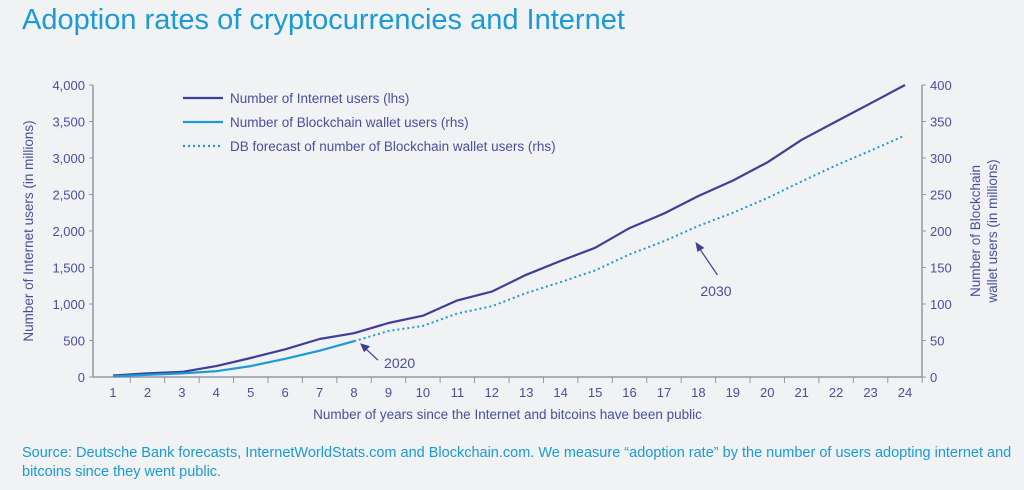 This screenshot has width=1024, height=490. What do you see at coordinates (992, 231) in the screenshot?
I see `y-right-axis-label: wallet users (in millions)` at bounding box center [992, 231].